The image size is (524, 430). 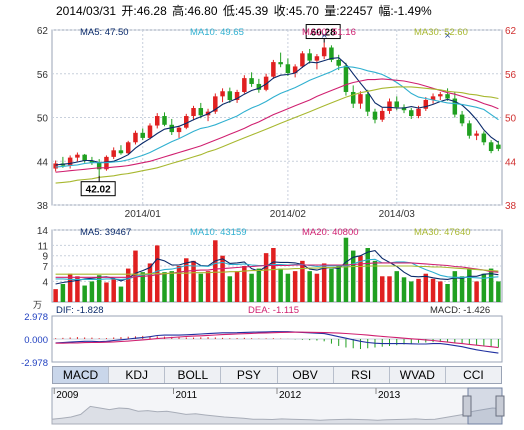 What do you see at coordinates (45, 257) in the screenshot?
I see `volume-tick: 9` at bounding box center [45, 257].